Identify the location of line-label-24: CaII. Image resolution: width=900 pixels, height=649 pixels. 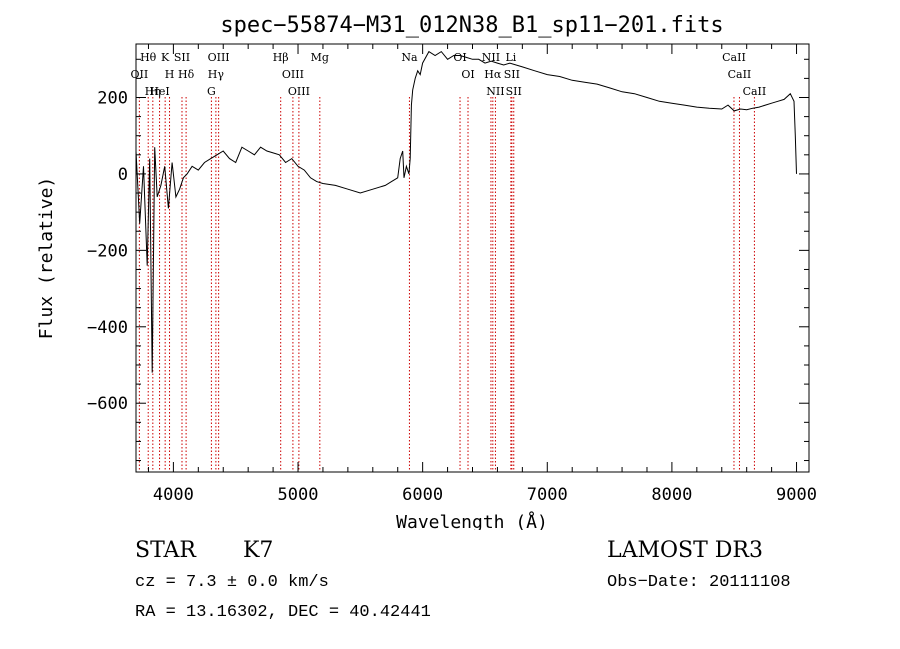
(734, 57).